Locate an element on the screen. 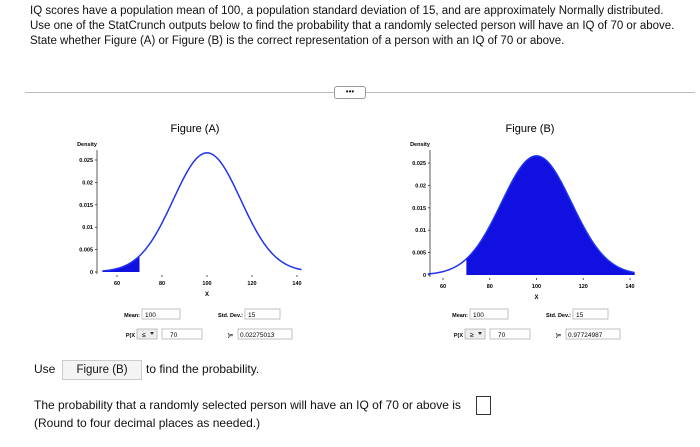  use-suffix: to find the probability. is located at coordinates (203, 369).